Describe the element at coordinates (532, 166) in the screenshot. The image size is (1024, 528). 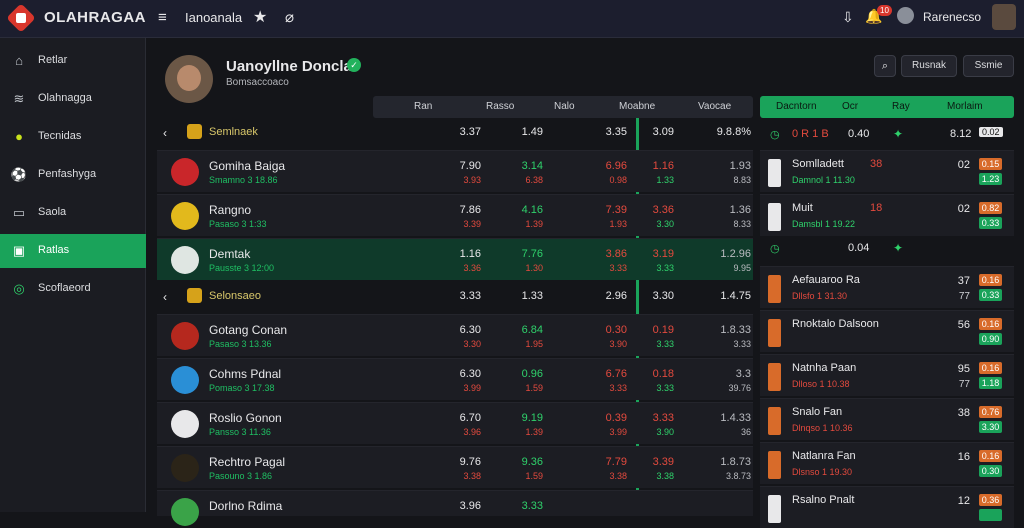
I see `odds-value: 3.14` at that location.